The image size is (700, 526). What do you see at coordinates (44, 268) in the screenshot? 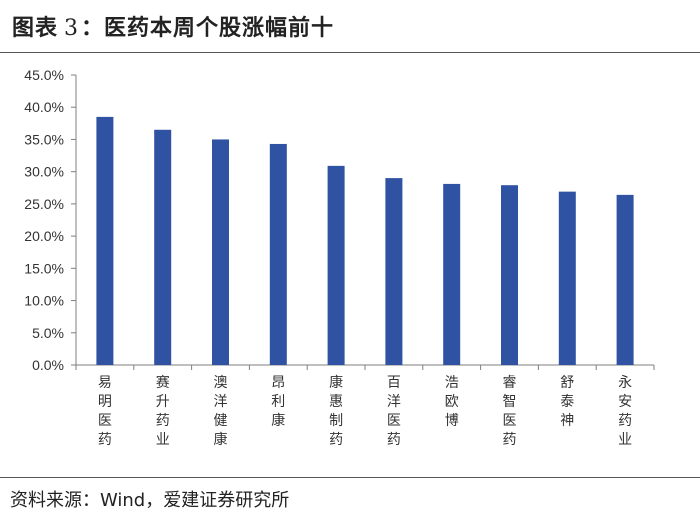
I see `y-tick-label: 15.0%` at bounding box center [44, 268].